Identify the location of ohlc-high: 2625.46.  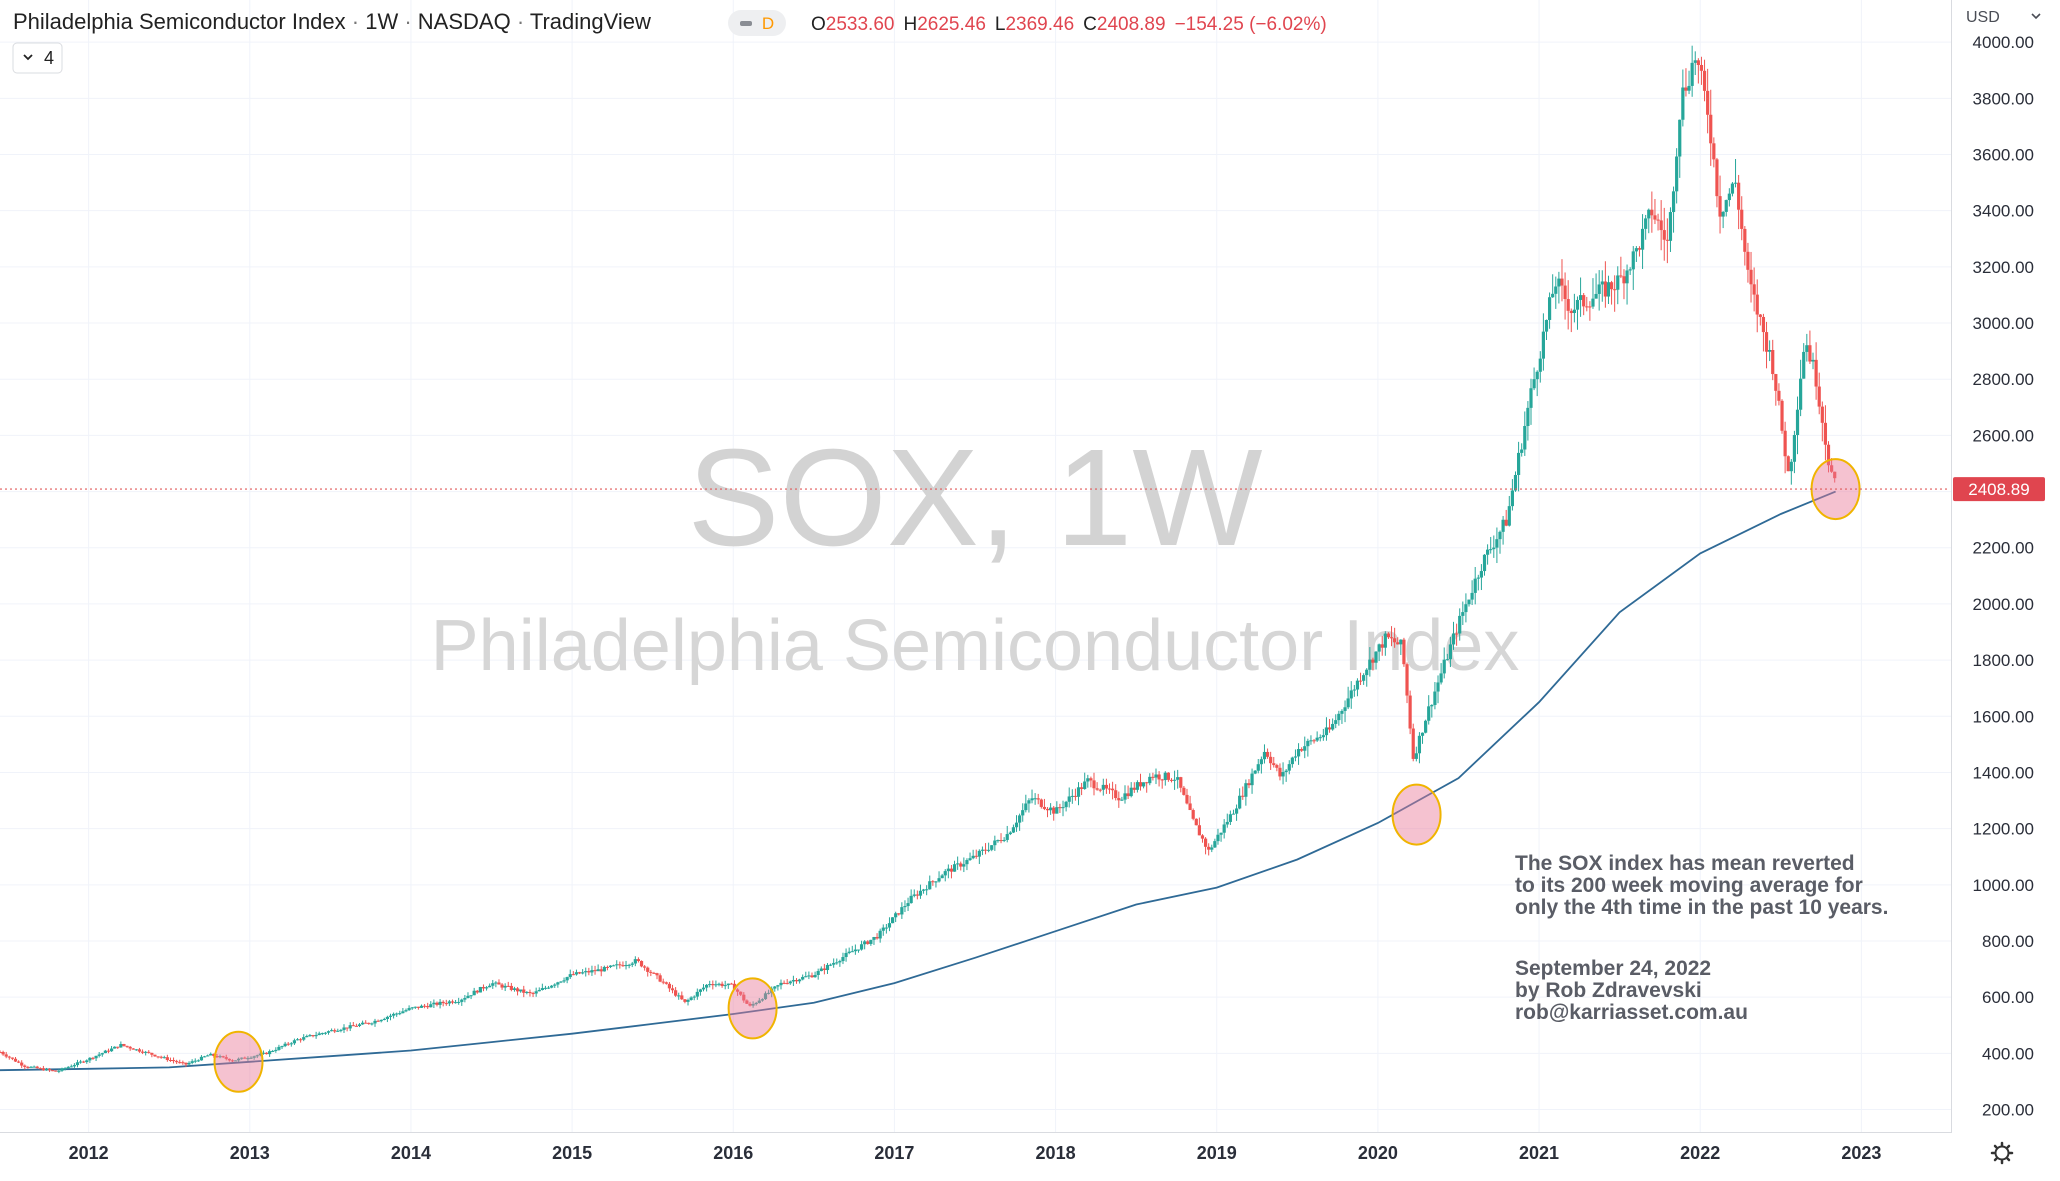
(951, 24).